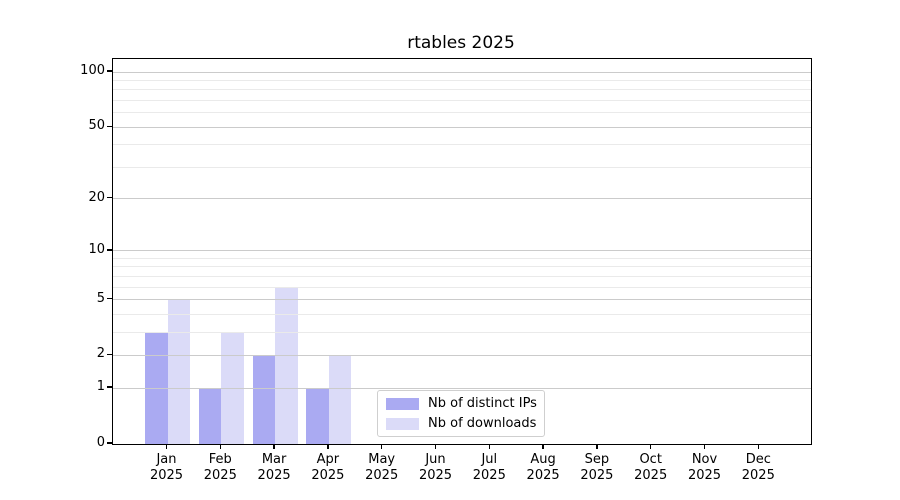  Describe the element at coordinates (210, 416) in the screenshot. I see `bar-feb-series0` at that location.